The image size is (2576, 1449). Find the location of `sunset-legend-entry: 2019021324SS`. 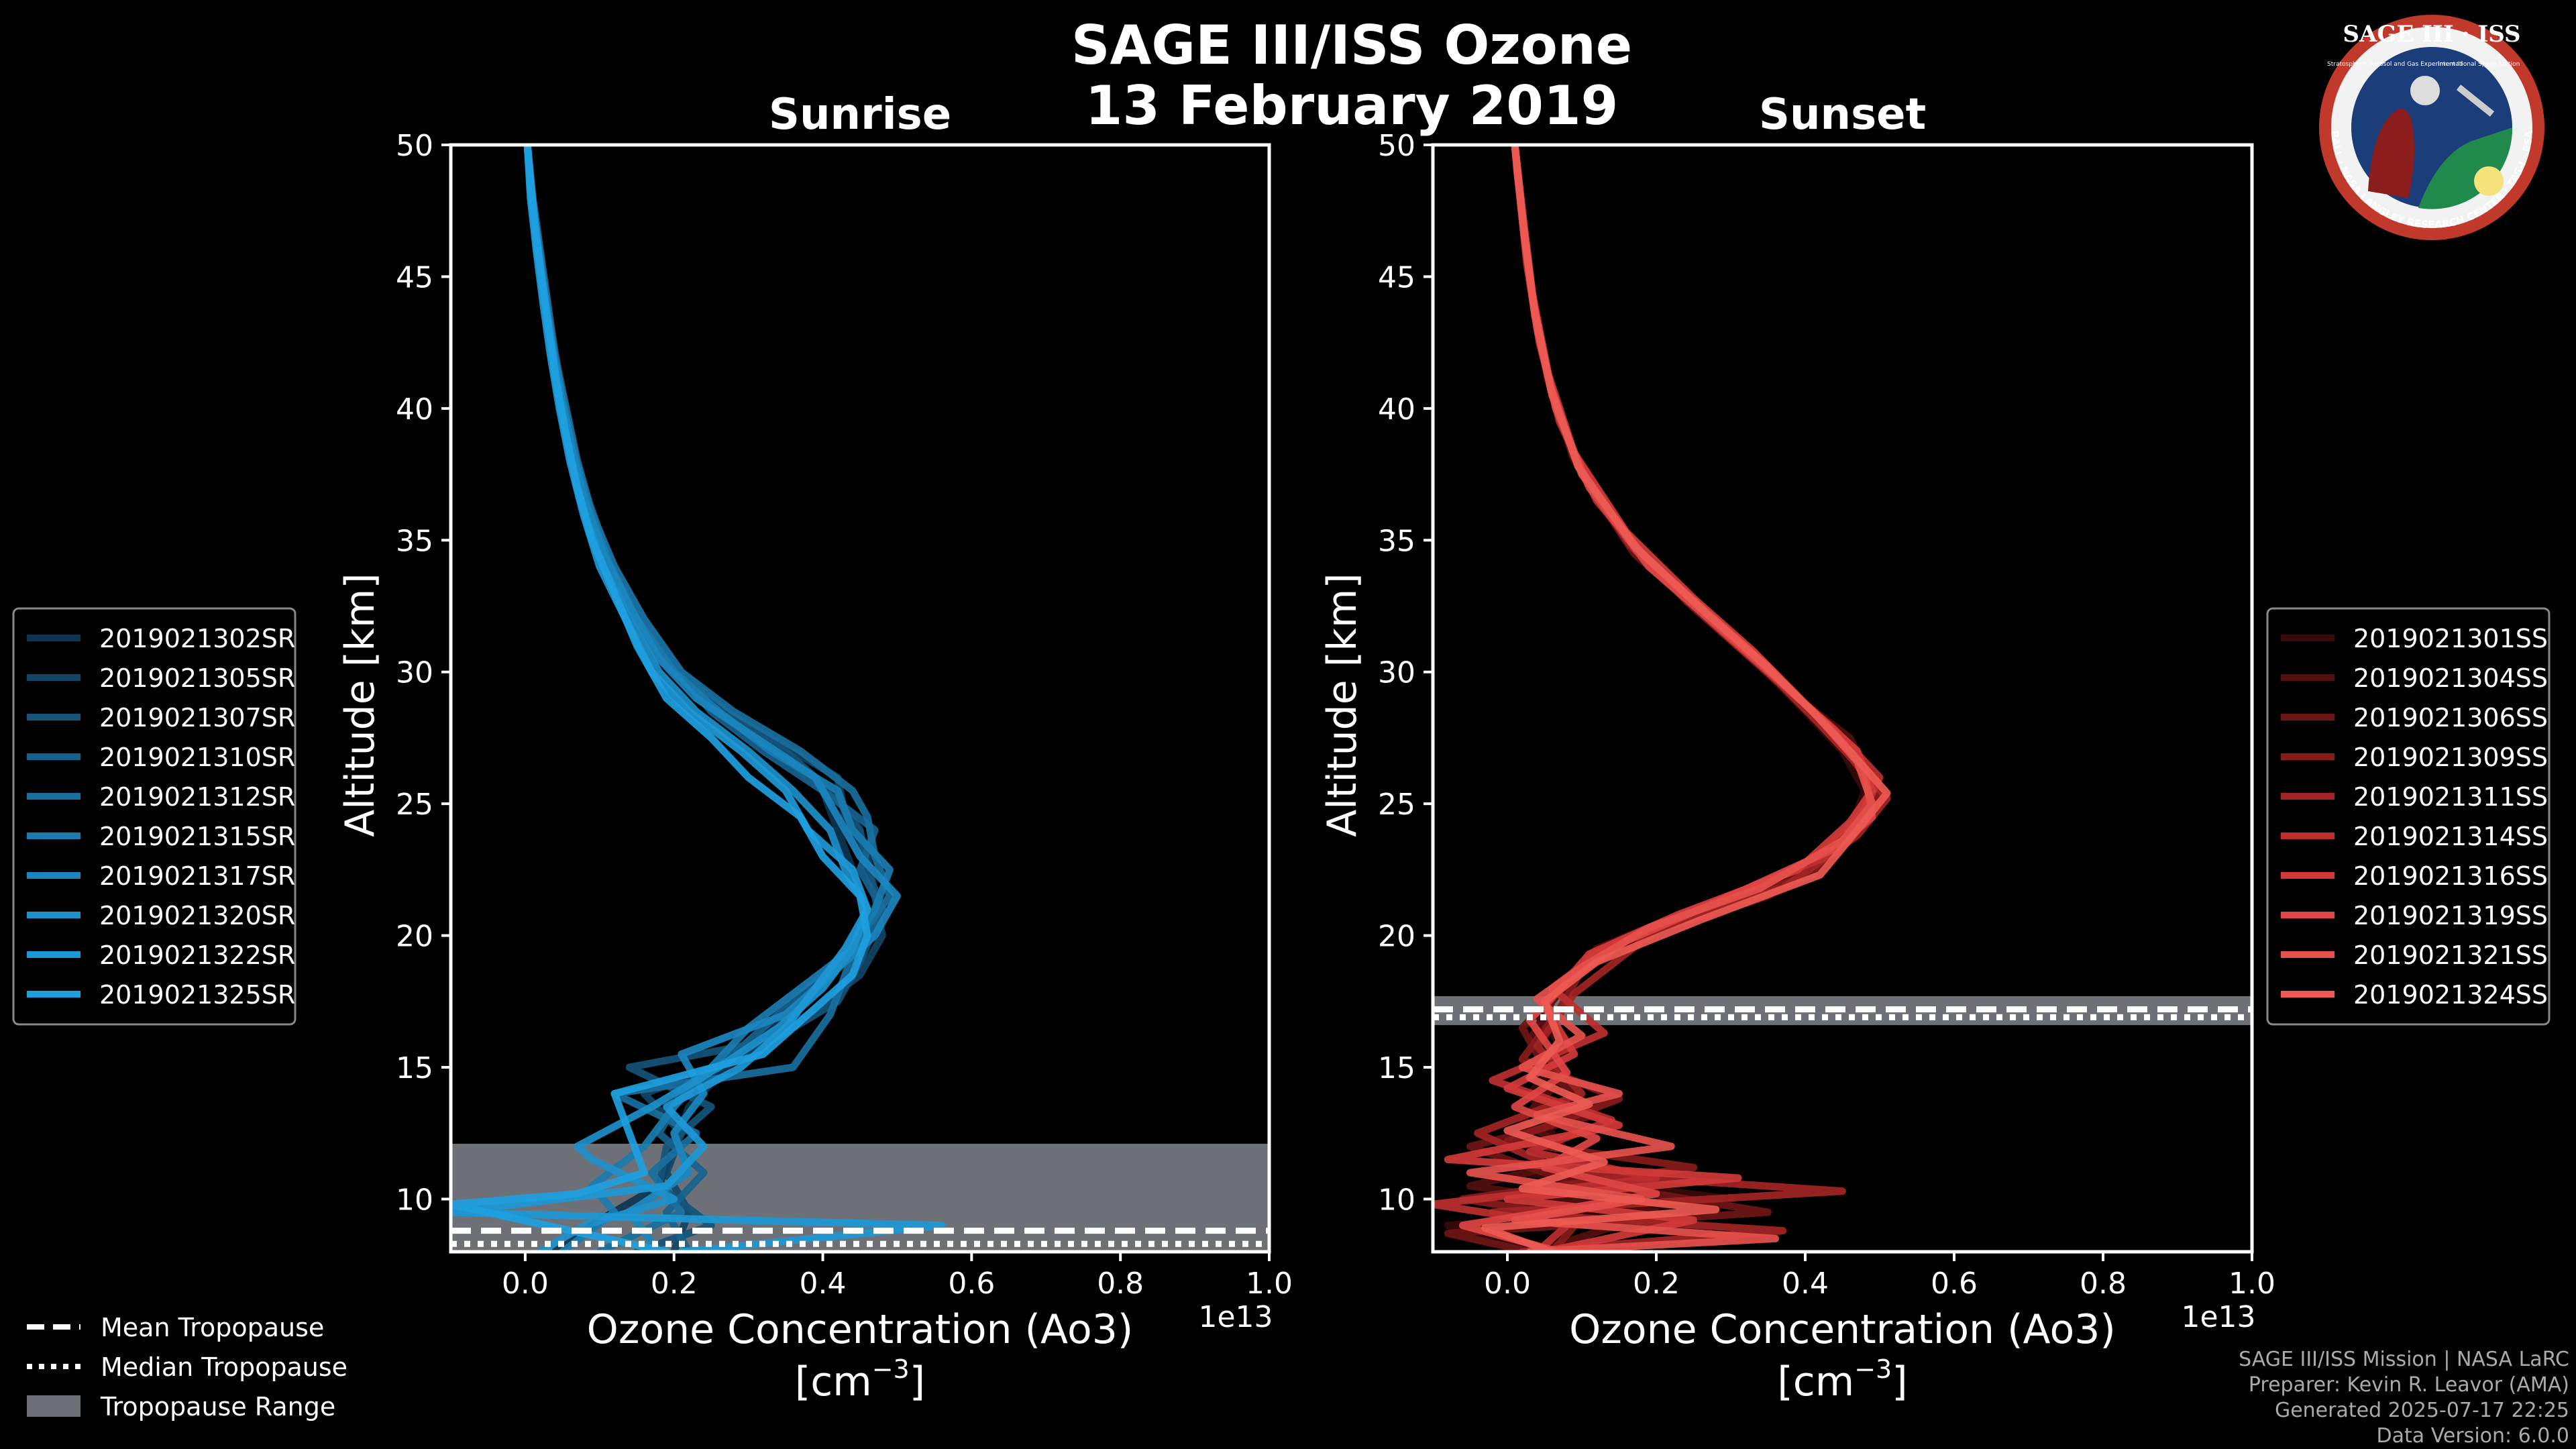

sunset-legend-entry: 2019021324SS is located at coordinates (2450, 995).